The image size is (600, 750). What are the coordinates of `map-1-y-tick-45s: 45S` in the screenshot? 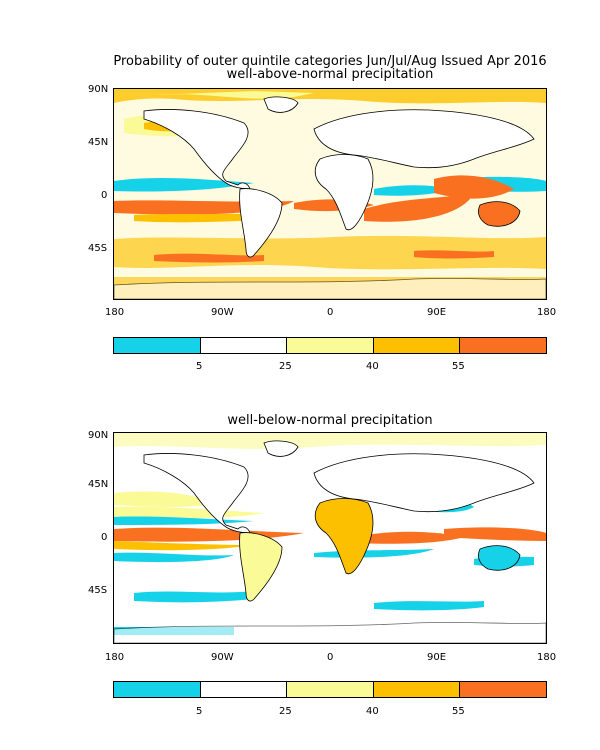 It's located at (98, 248).